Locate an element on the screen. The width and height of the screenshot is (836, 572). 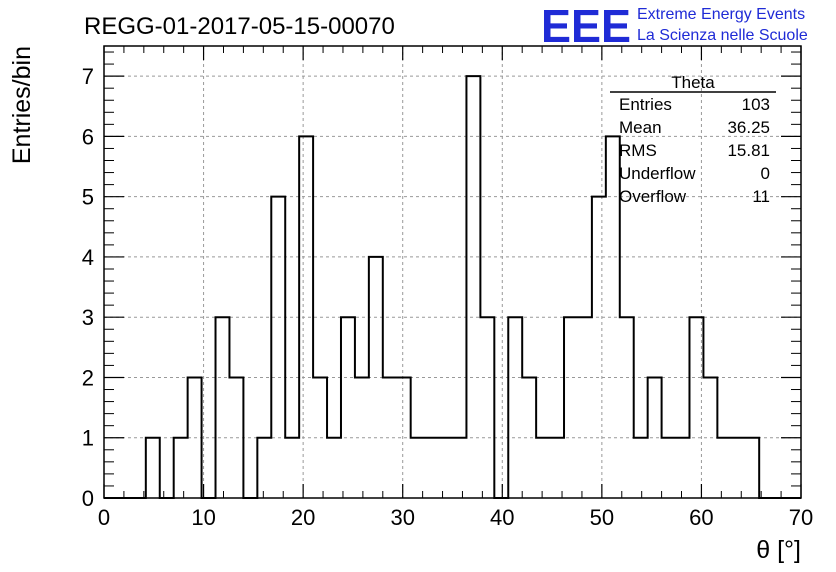
y-tick-label: 2 is located at coordinates (88, 377).